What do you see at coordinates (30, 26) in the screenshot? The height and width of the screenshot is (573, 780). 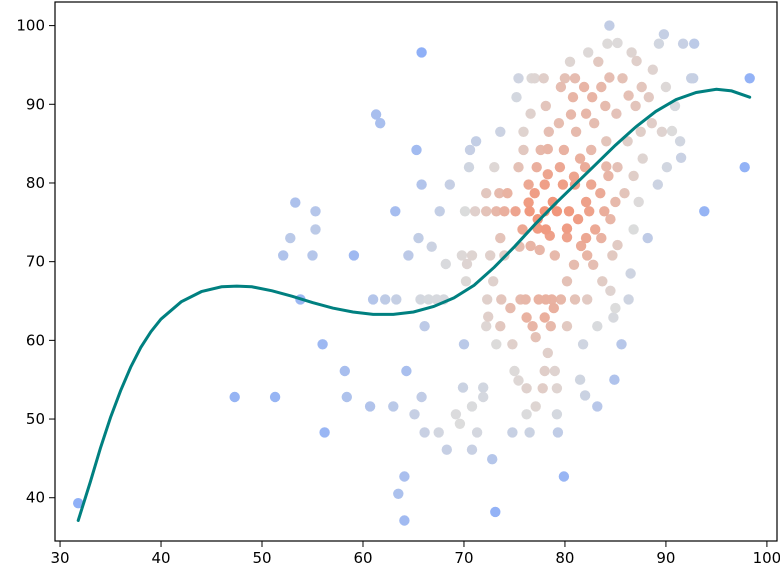 I see `y-tick-label: 100` at bounding box center [30, 26].